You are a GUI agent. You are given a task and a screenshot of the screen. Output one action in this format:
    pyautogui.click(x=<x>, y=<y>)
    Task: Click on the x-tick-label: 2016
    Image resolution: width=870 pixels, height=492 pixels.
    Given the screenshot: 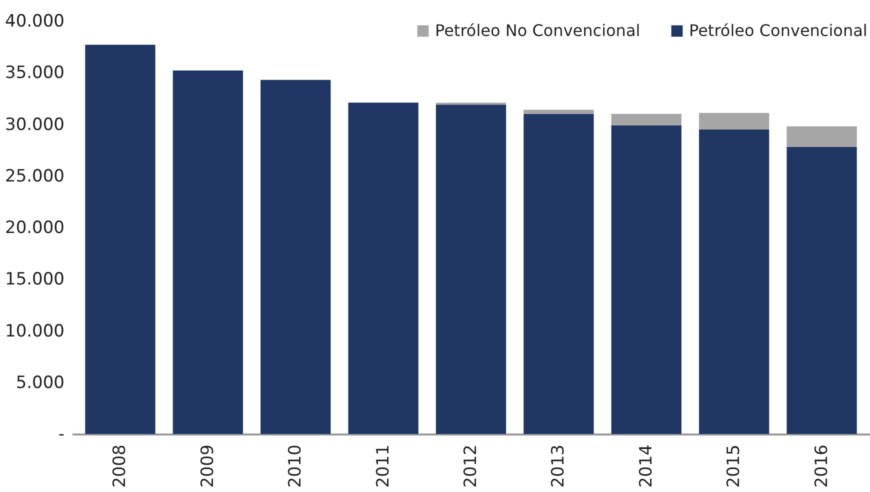 What is the action you would take?
    pyautogui.click(x=822, y=466)
    